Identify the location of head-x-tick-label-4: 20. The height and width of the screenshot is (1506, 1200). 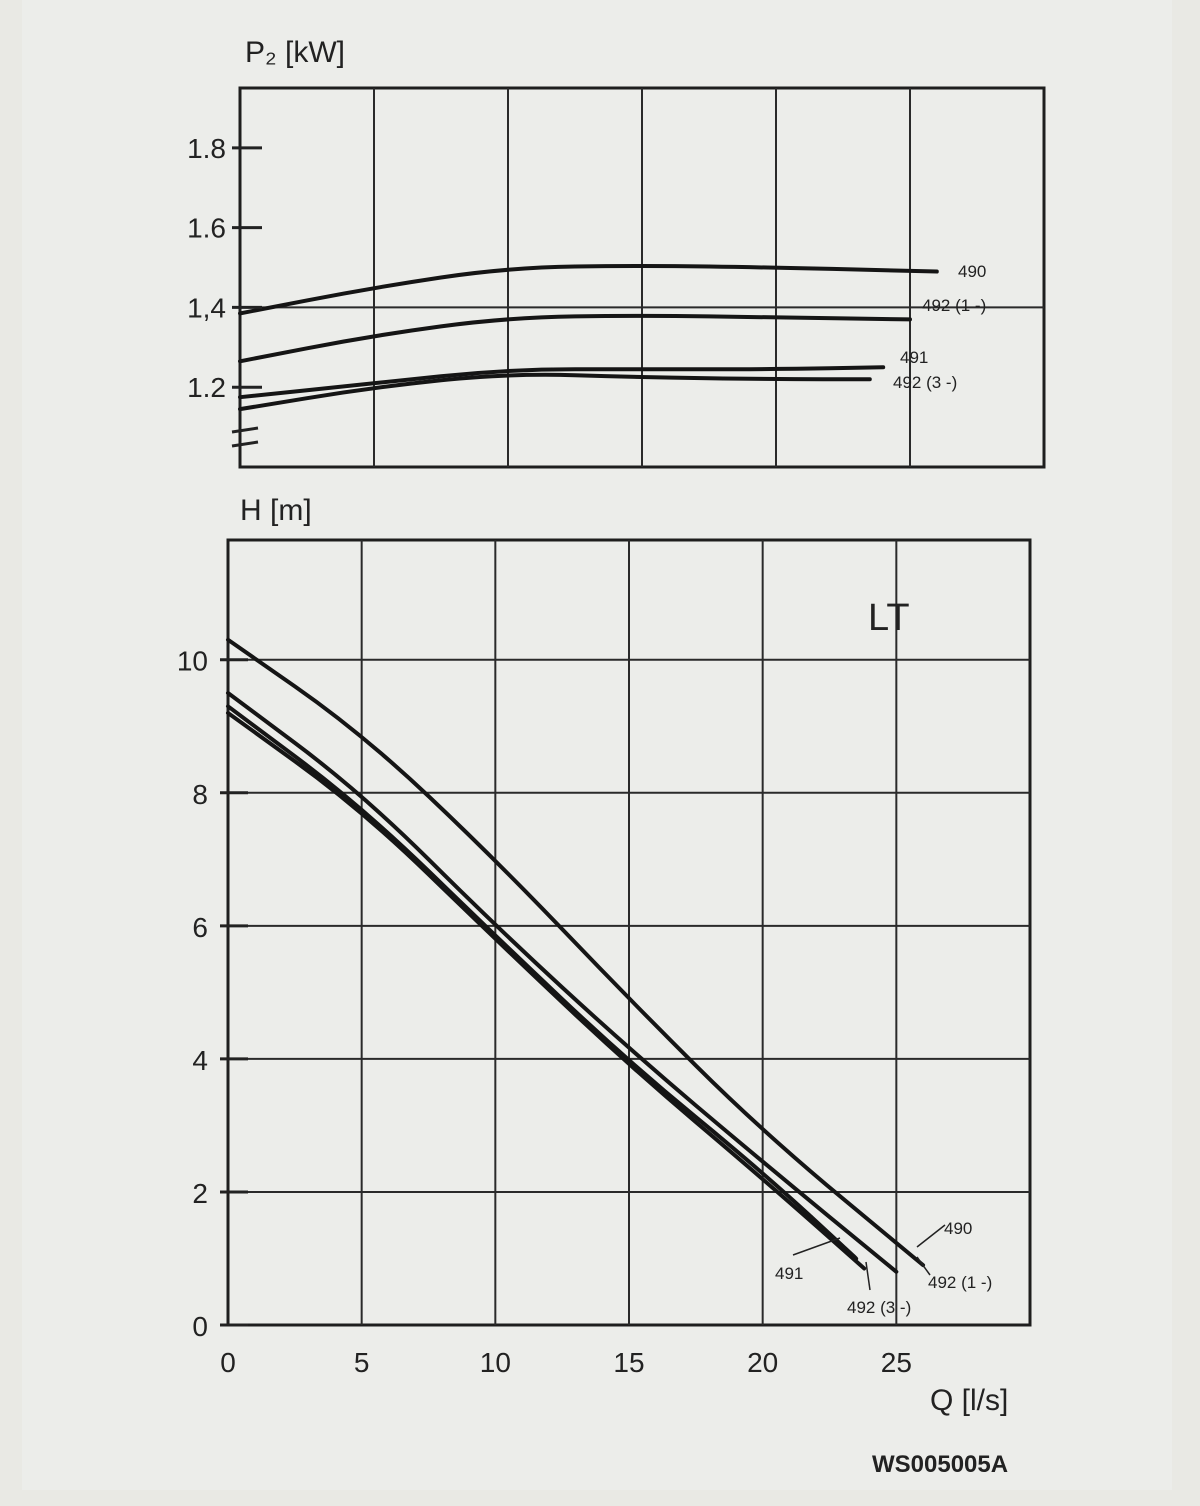
(762, 1362).